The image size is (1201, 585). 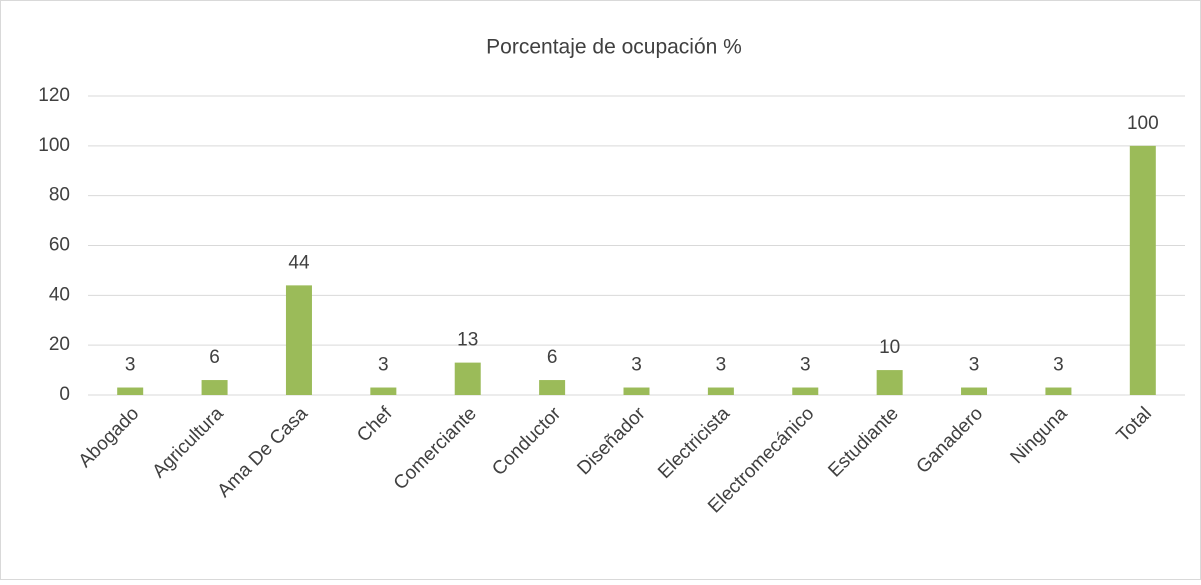 I want to click on y-tick-label: 20, so click(x=59, y=344).